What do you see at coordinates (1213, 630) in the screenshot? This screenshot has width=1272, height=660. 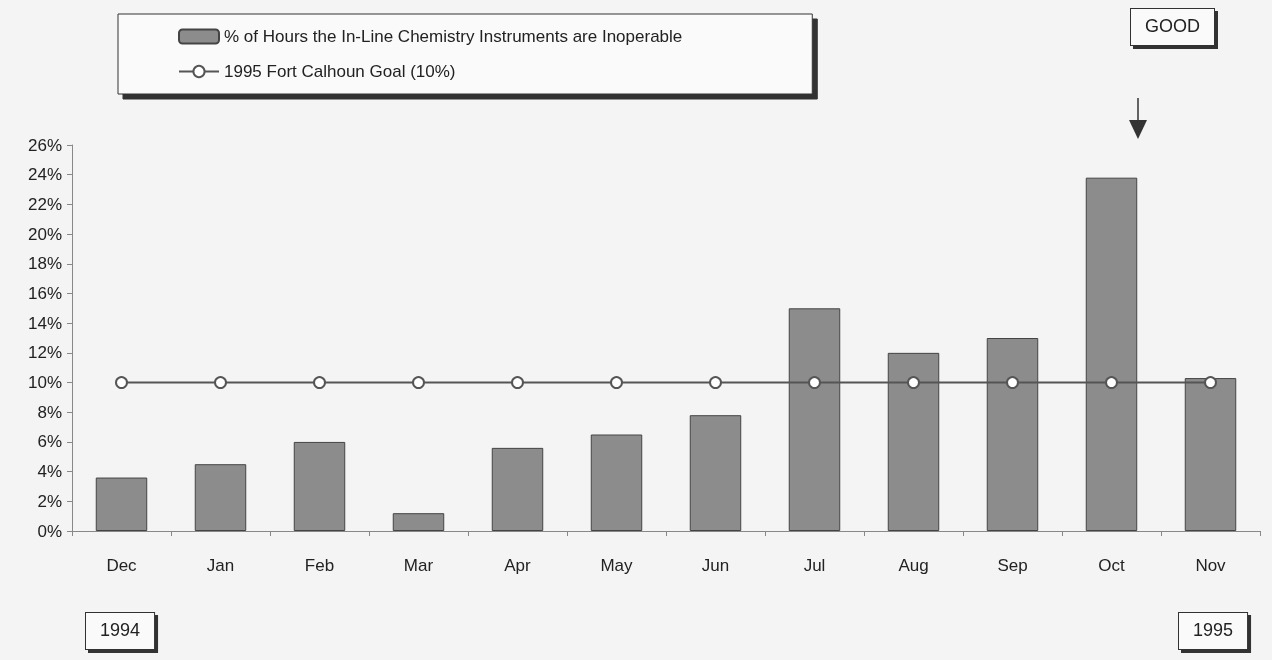 I see `text: 1995` at bounding box center [1213, 630].